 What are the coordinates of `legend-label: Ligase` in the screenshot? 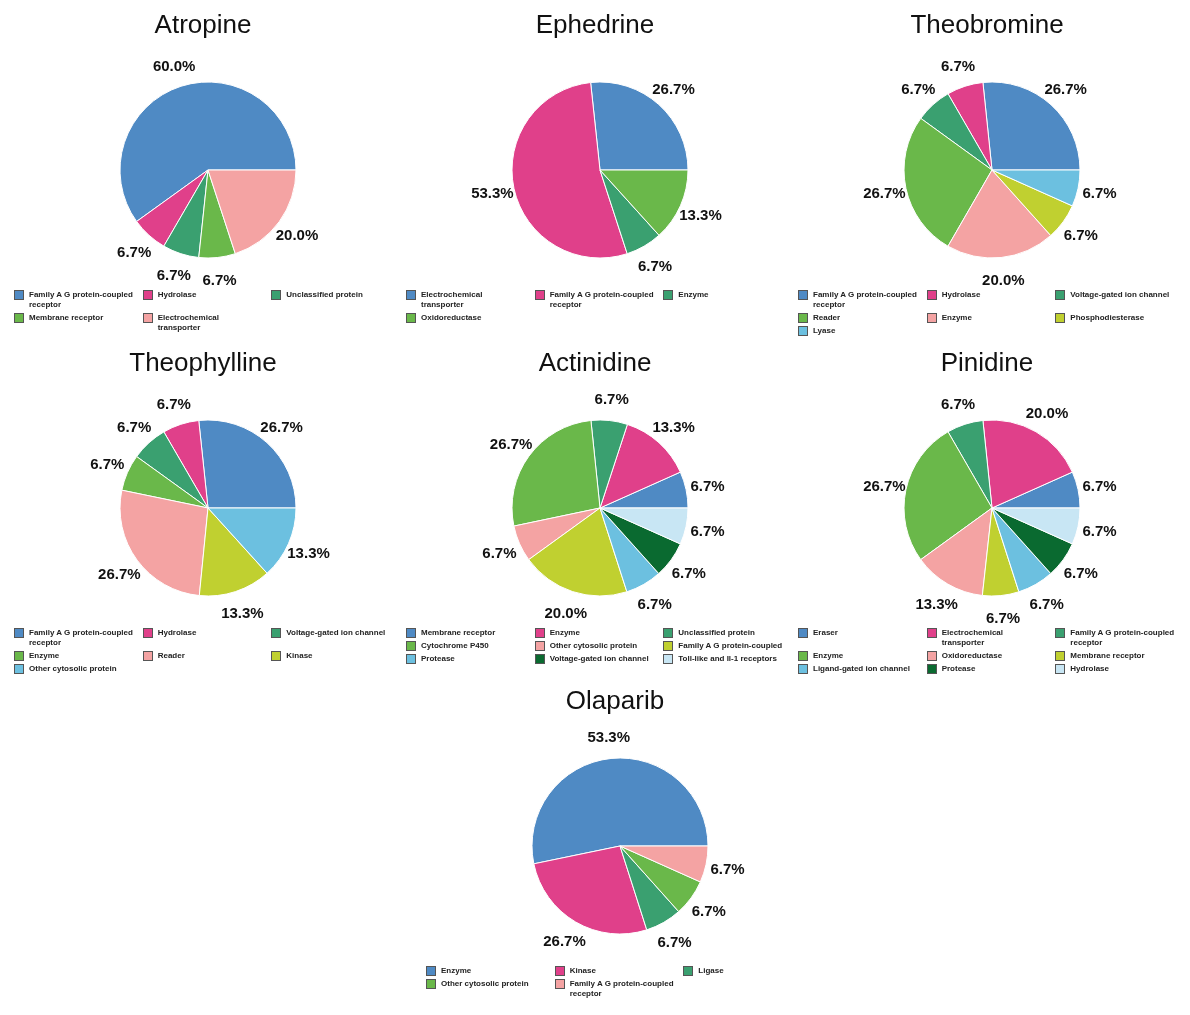 It's located at (711, 971).